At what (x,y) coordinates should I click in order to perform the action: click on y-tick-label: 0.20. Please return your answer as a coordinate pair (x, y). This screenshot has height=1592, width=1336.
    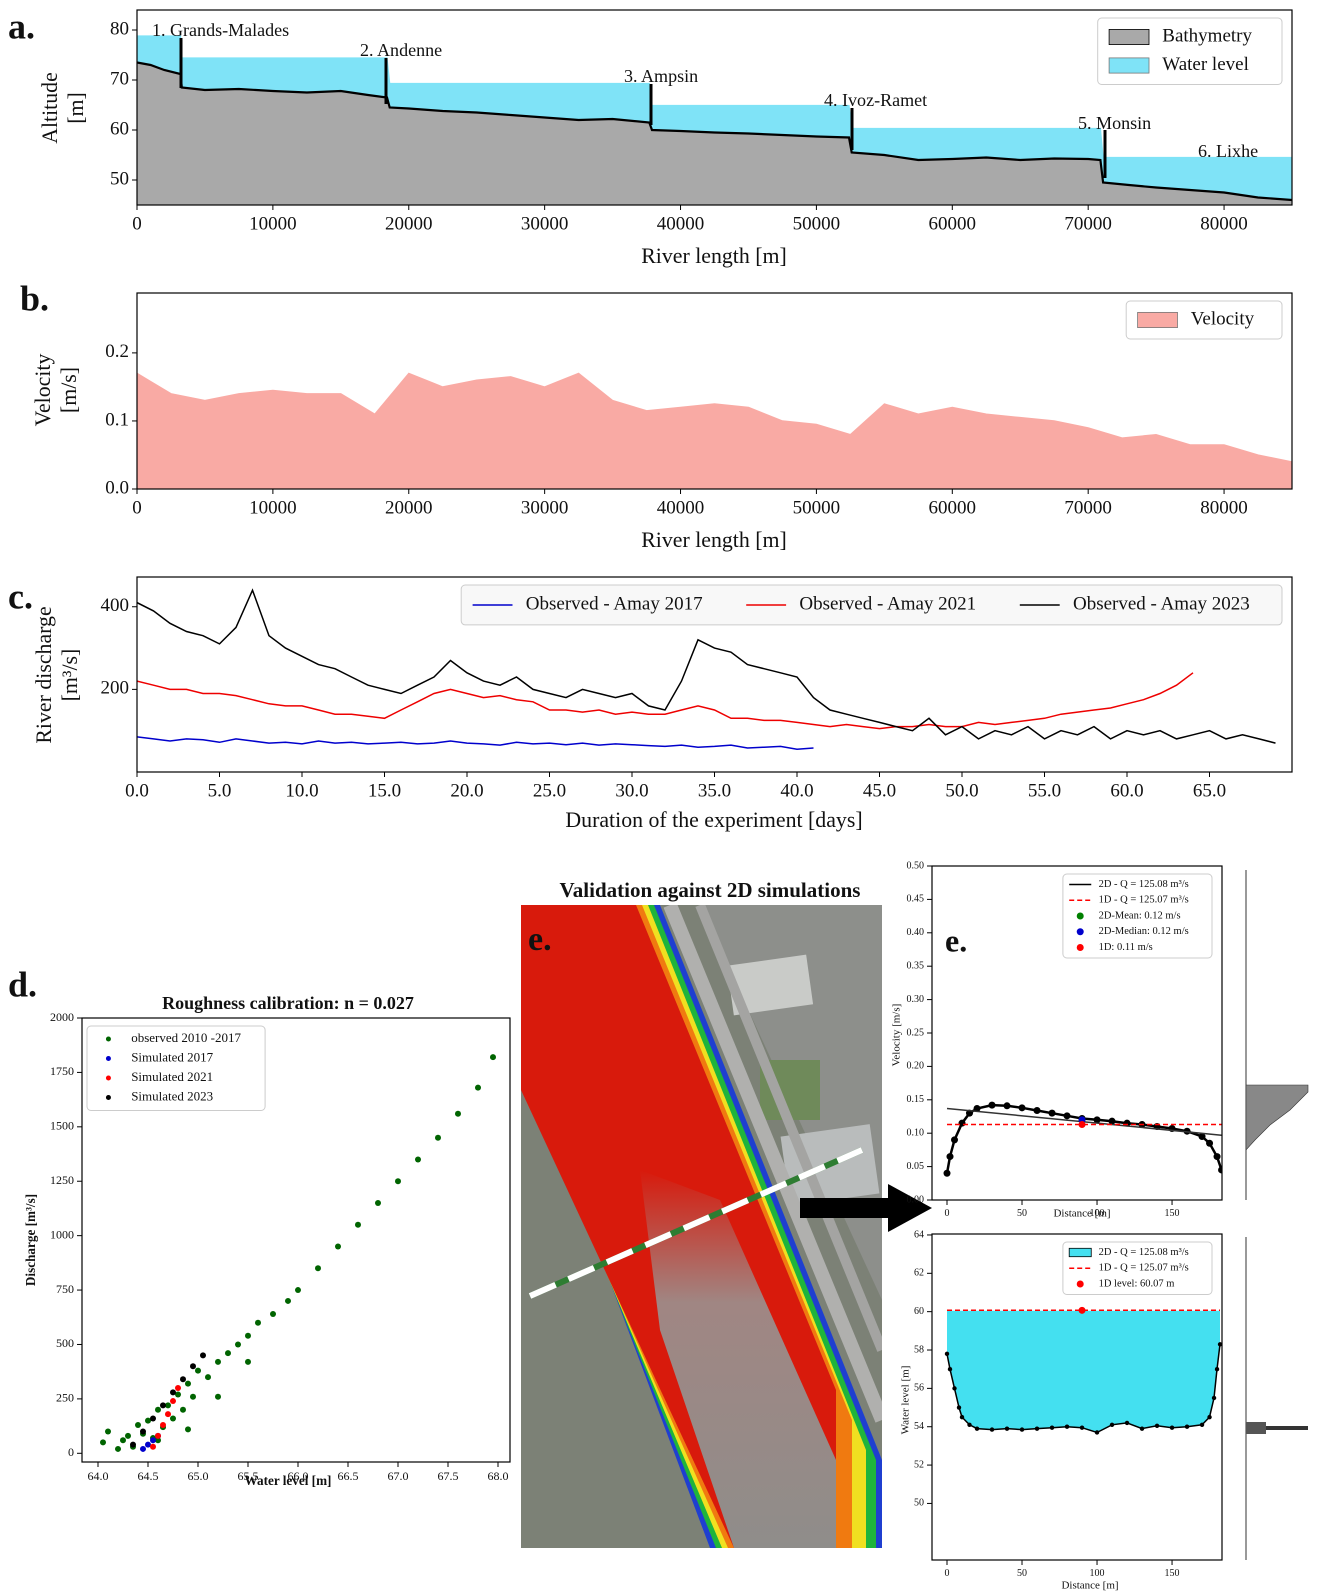
    Looking at the image, I should click on (916, 1066).